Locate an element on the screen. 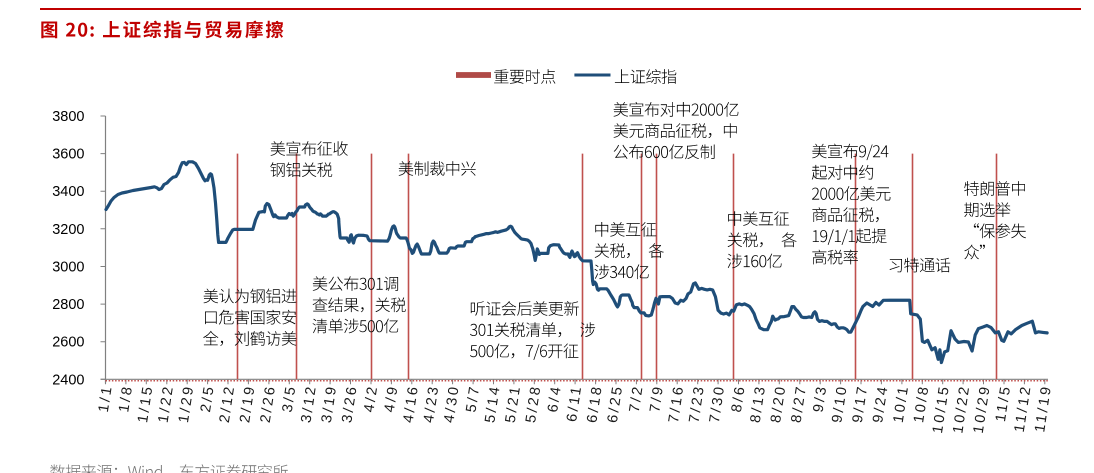 The height and width of the screenshot is (473, 1094). svg-text: 8/6 is located at coordinates (739, 398).